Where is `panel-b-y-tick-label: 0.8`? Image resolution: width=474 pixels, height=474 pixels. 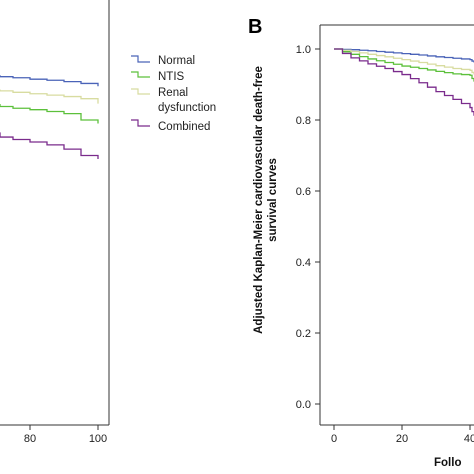 panel-b-y-tick-label: 0.8 is located at coordinates (303, 121).